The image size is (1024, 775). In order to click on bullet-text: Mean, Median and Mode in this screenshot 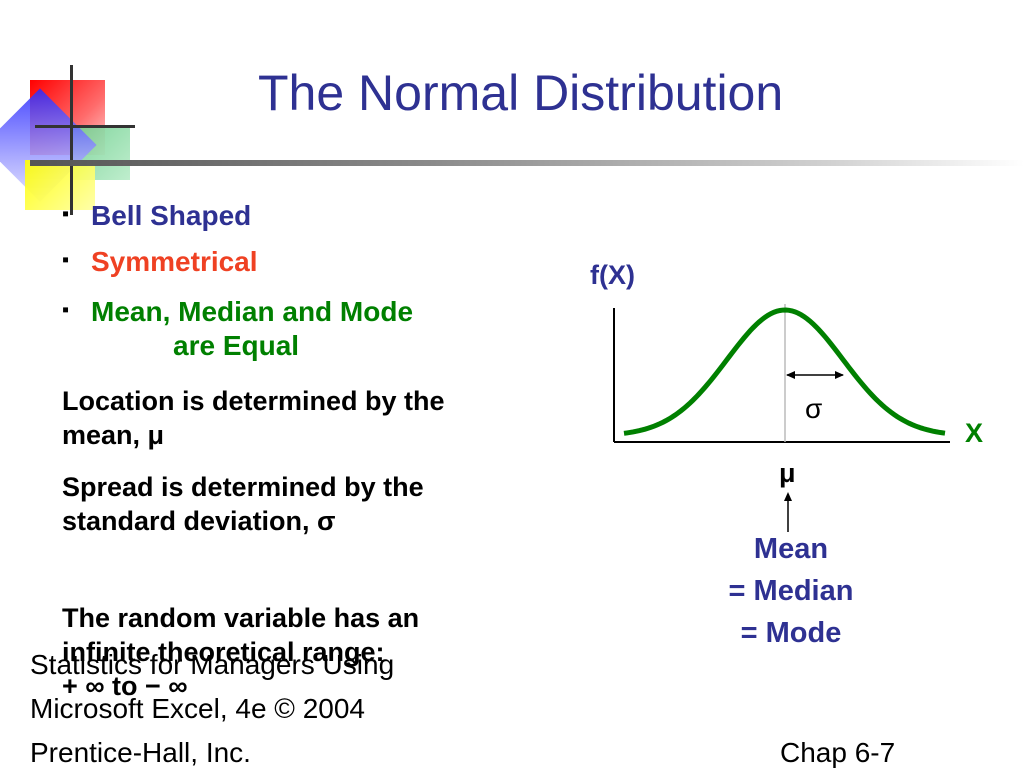, I will do `click(252, 311)`.